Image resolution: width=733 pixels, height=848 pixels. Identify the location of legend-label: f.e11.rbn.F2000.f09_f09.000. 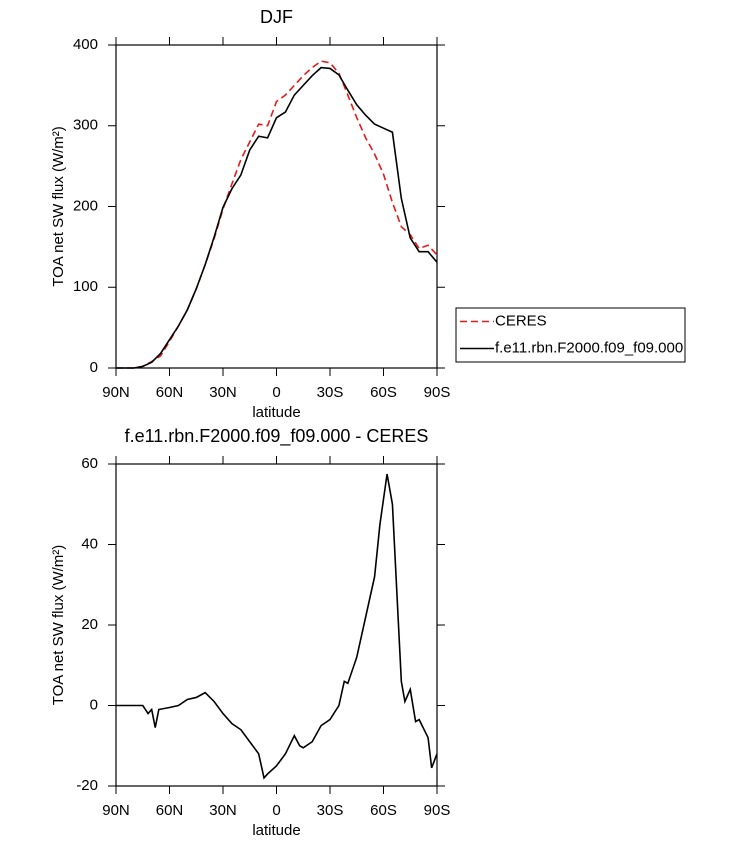
(589, 347).